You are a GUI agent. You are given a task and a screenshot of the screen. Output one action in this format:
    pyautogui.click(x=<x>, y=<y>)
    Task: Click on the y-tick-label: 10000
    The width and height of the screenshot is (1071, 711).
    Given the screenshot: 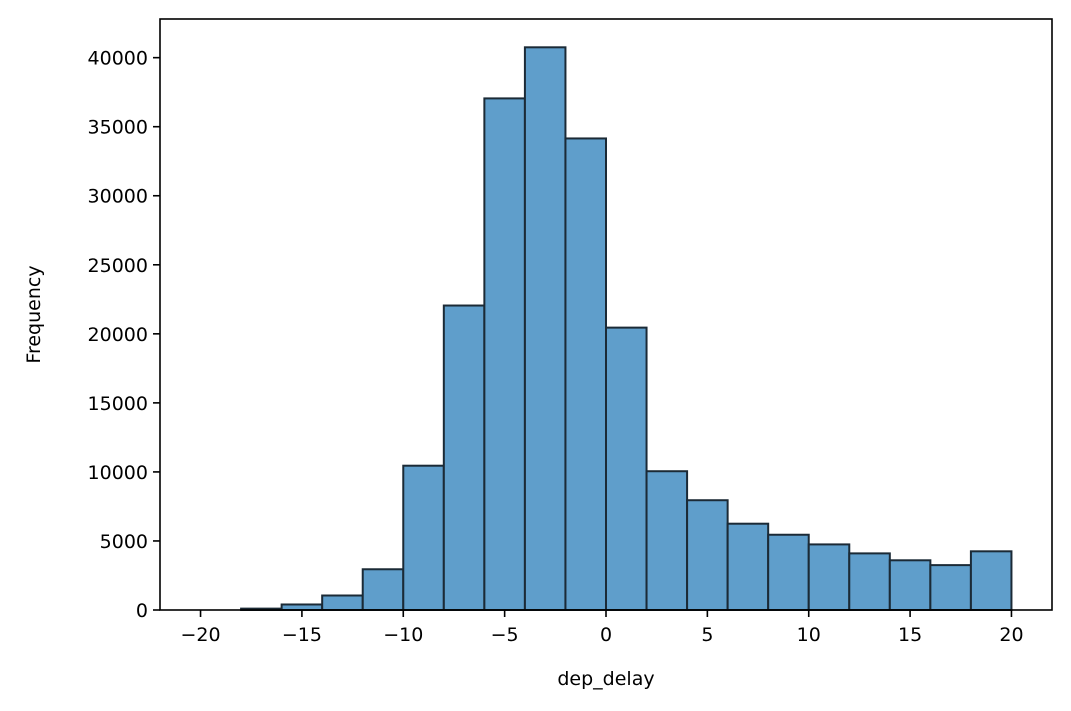 What is the action you would take?
    pyautogui.click(x=118, y=473)
    